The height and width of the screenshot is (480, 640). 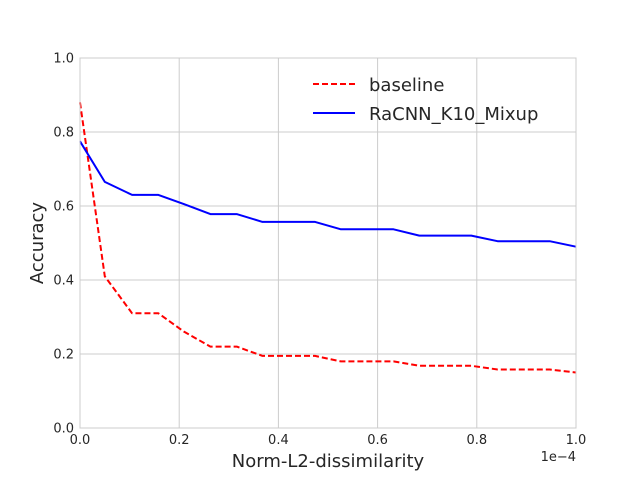 I want to click on x-axis-label: Norm-L2-dissimilarity, so click(x=328, y=461).